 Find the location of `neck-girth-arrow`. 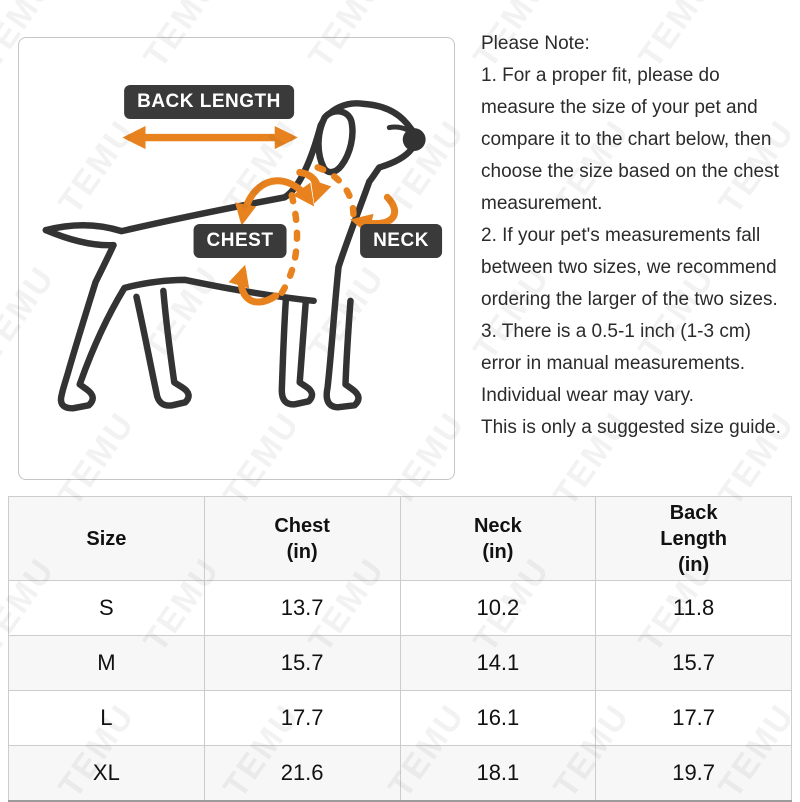

neck-girth-arrow is located at coordinates (374, 214).